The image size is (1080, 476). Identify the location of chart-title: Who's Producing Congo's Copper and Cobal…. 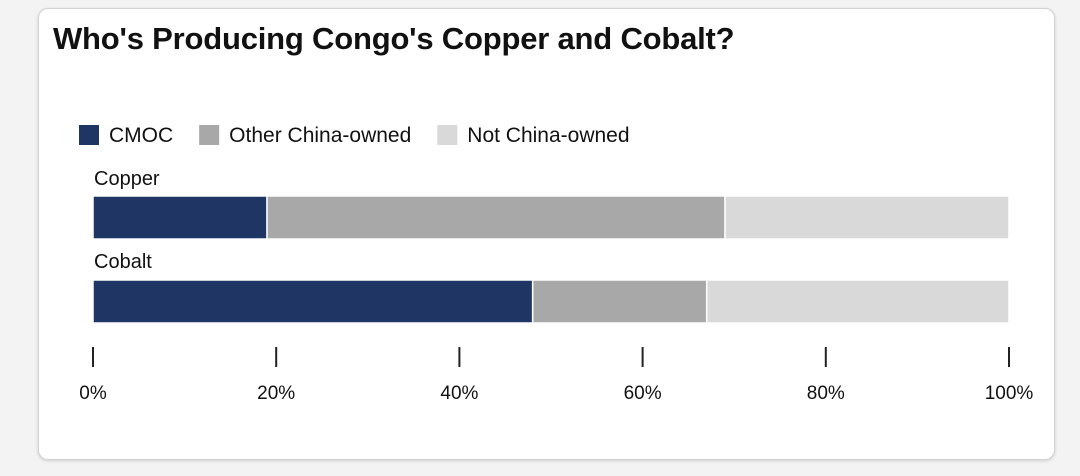
(394, 38).